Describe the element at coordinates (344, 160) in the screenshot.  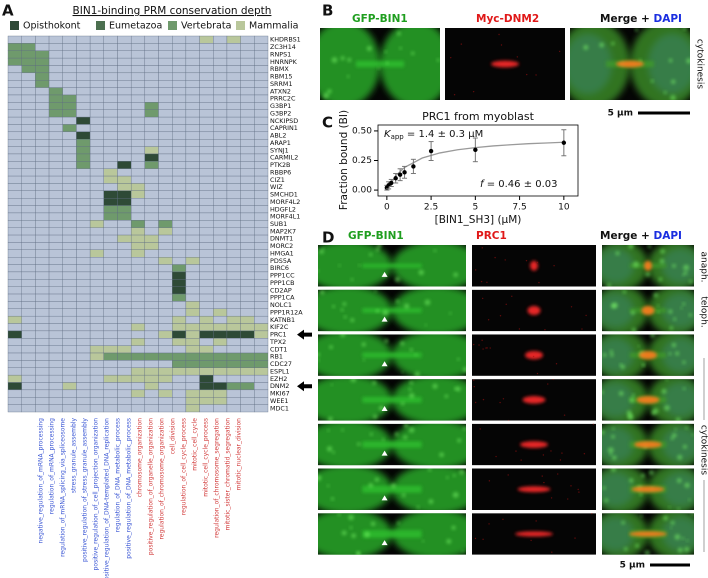
I see `y-axis-label: Fraction bound (BI)` at that location.